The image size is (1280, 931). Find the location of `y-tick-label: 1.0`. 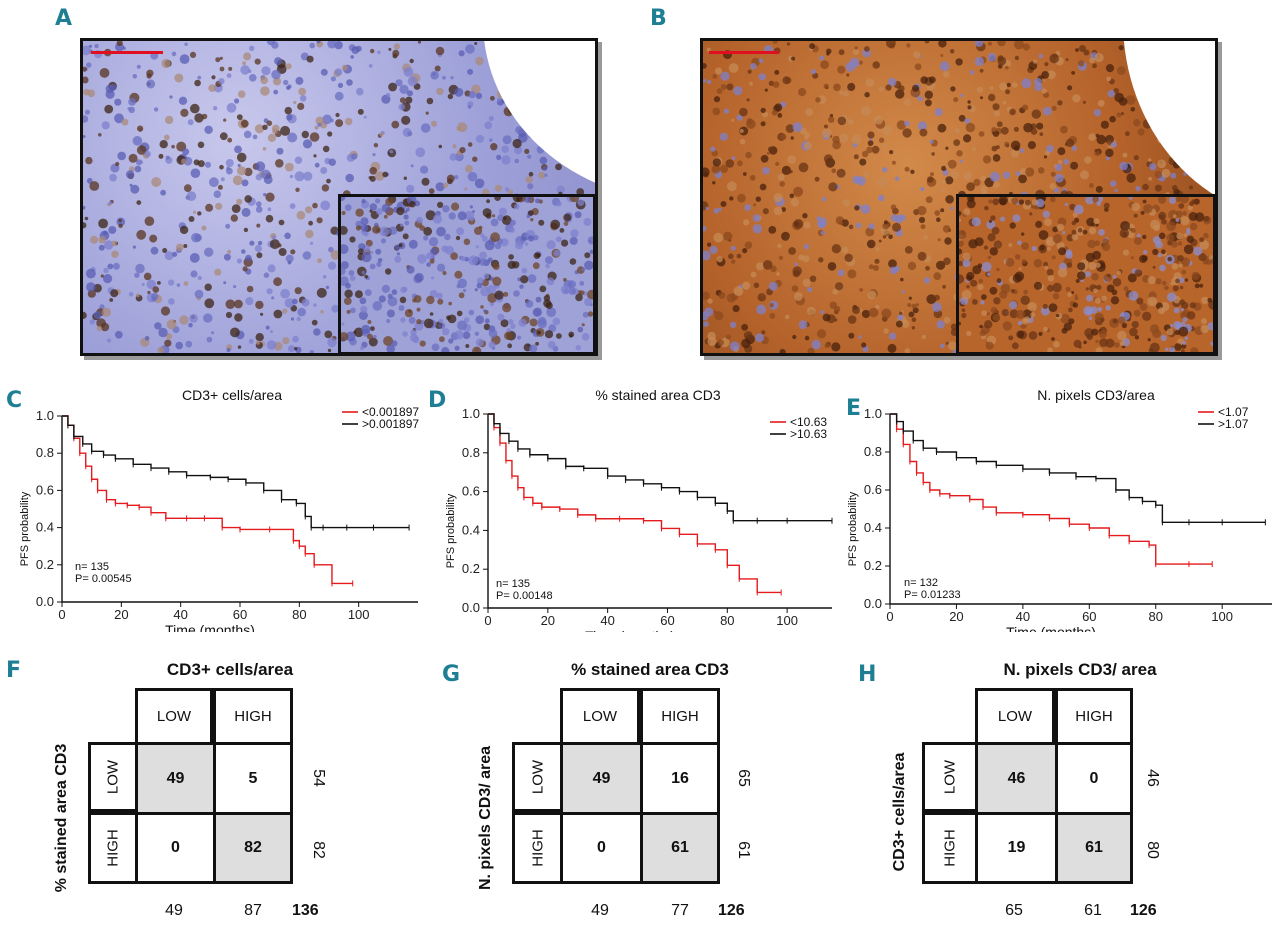

y-tick-label: 1.0 is located at coordinates (873, 413).